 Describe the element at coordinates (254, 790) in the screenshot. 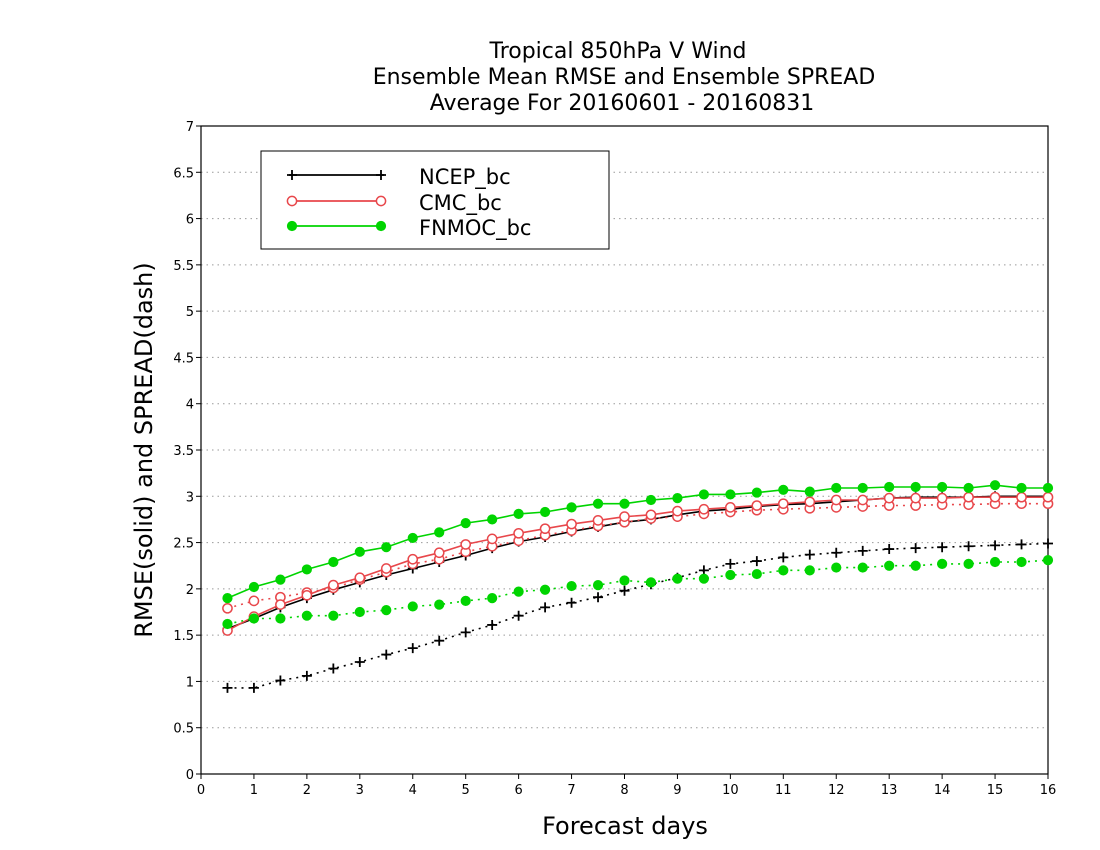

I see `x-tick-label: 1` at that location.